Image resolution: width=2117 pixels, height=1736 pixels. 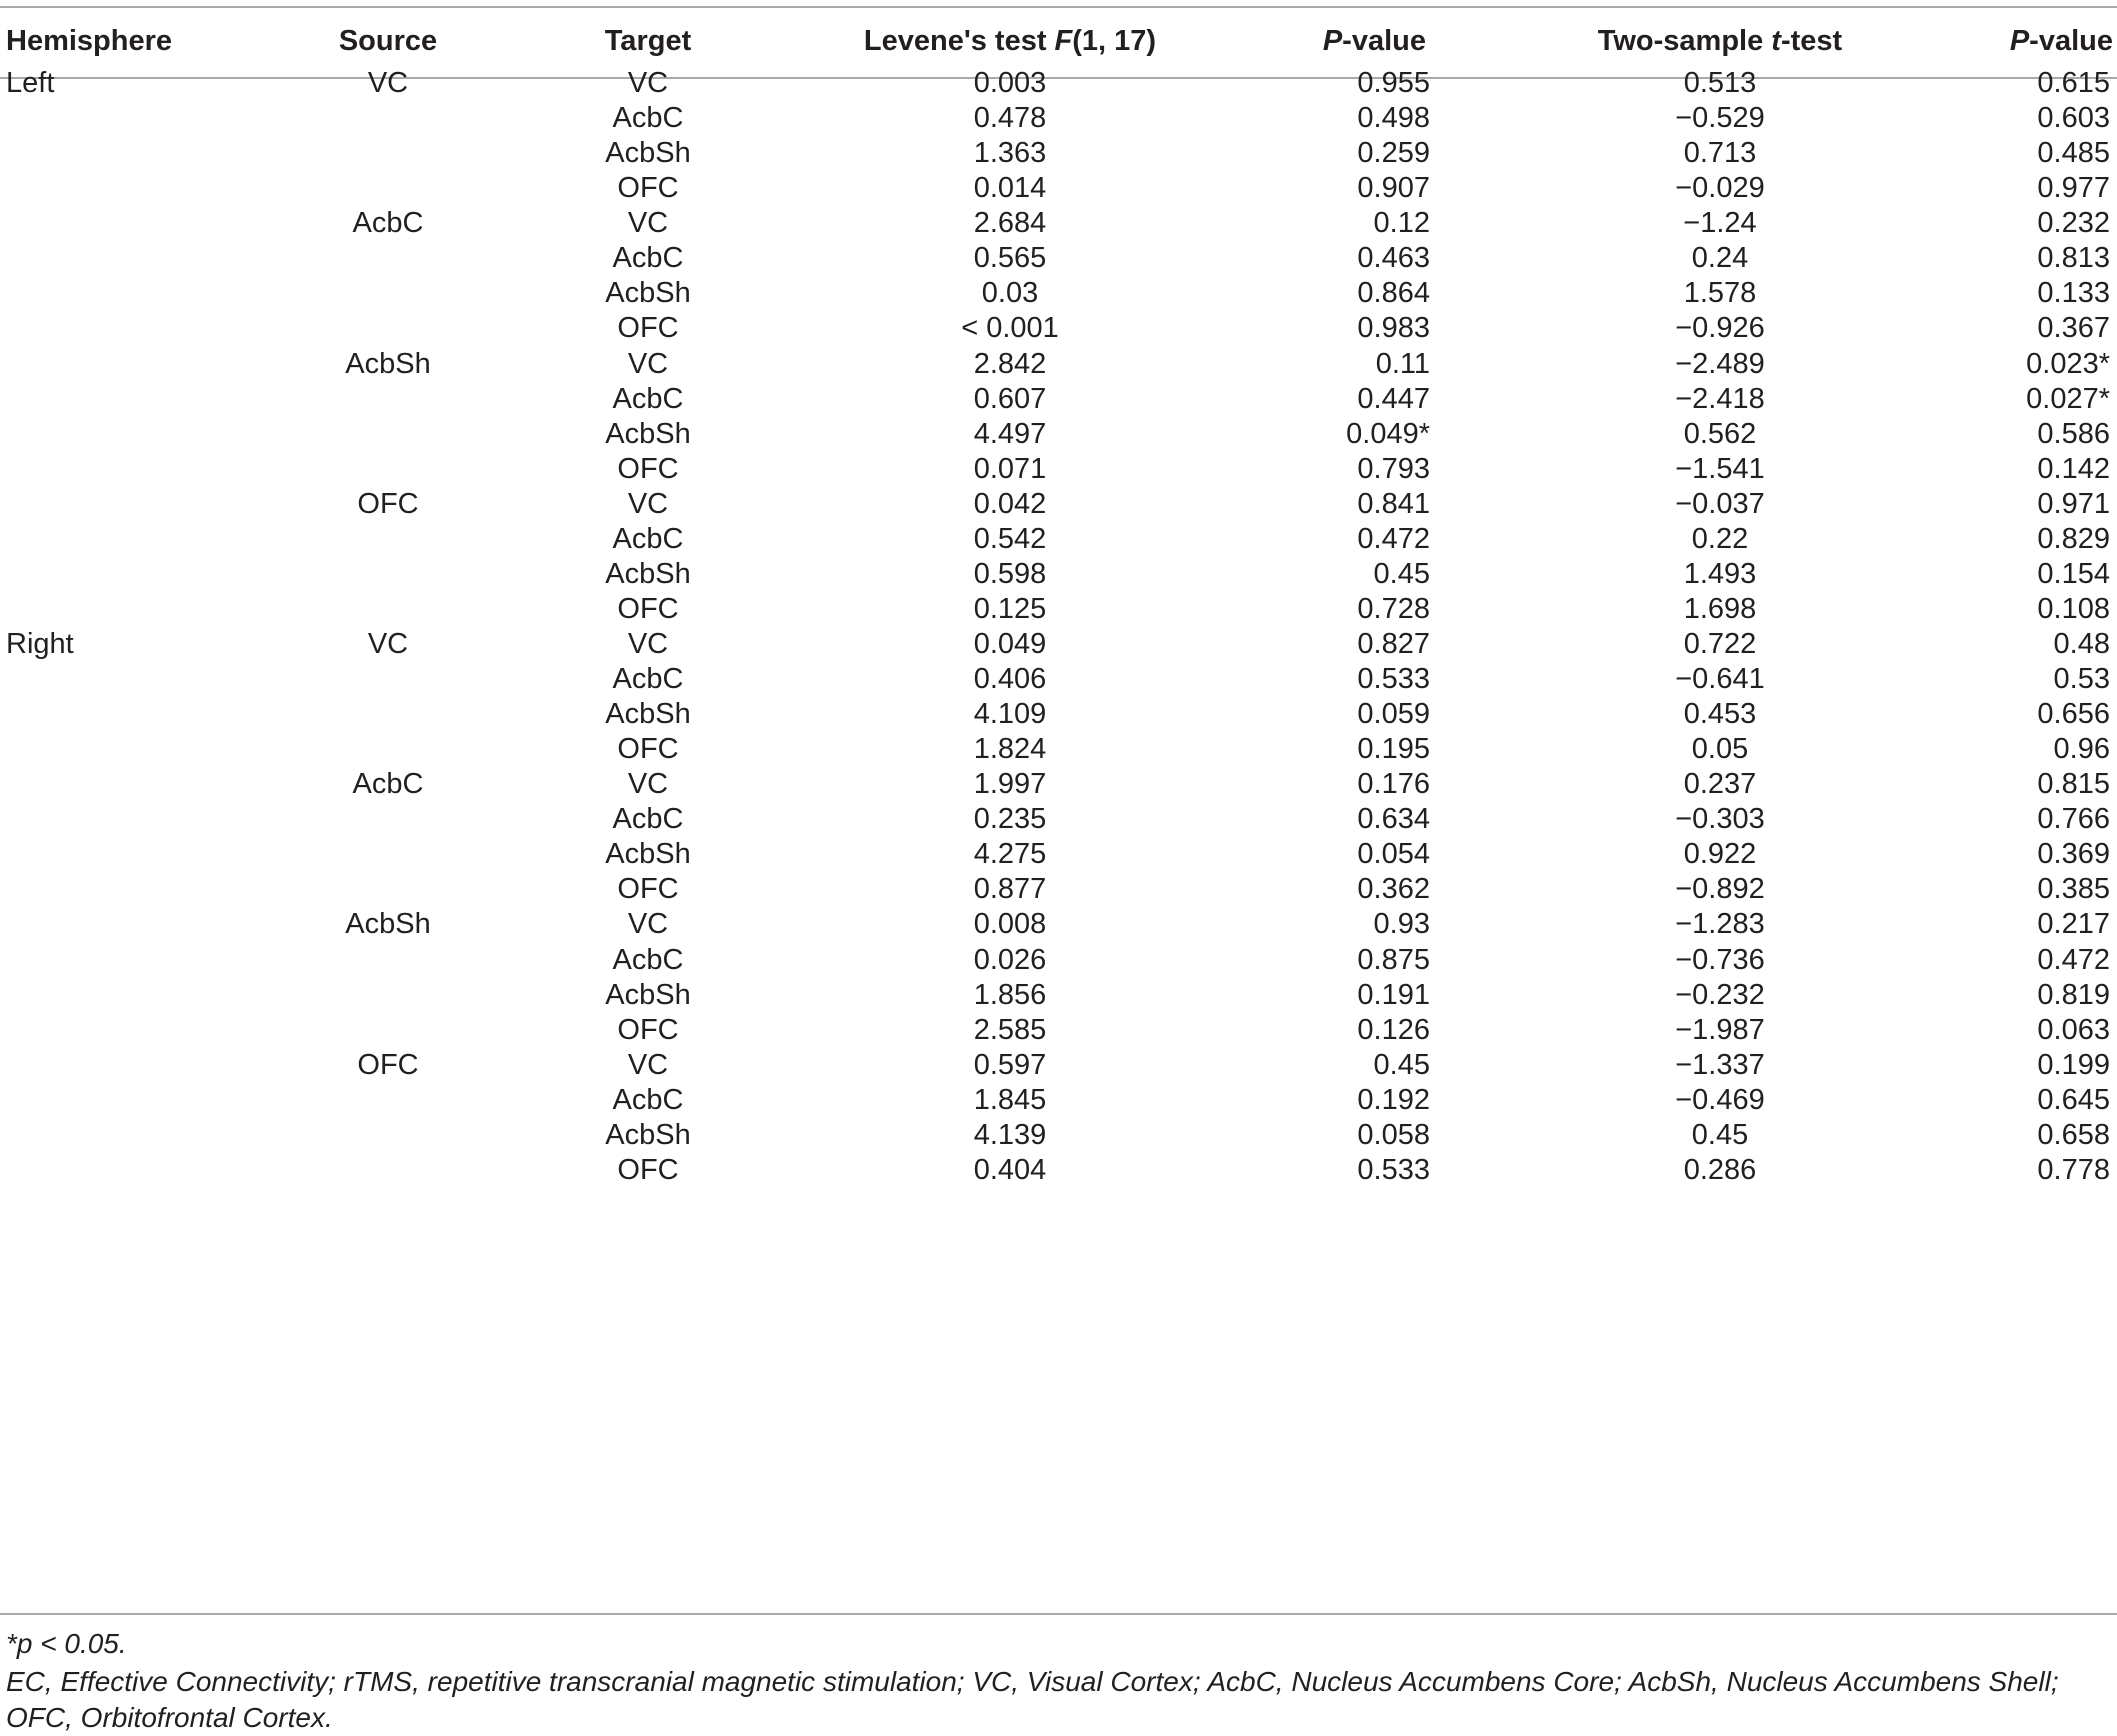 I want to click on cell-t-statistic: −0.892, so click(x=1720, y=889).